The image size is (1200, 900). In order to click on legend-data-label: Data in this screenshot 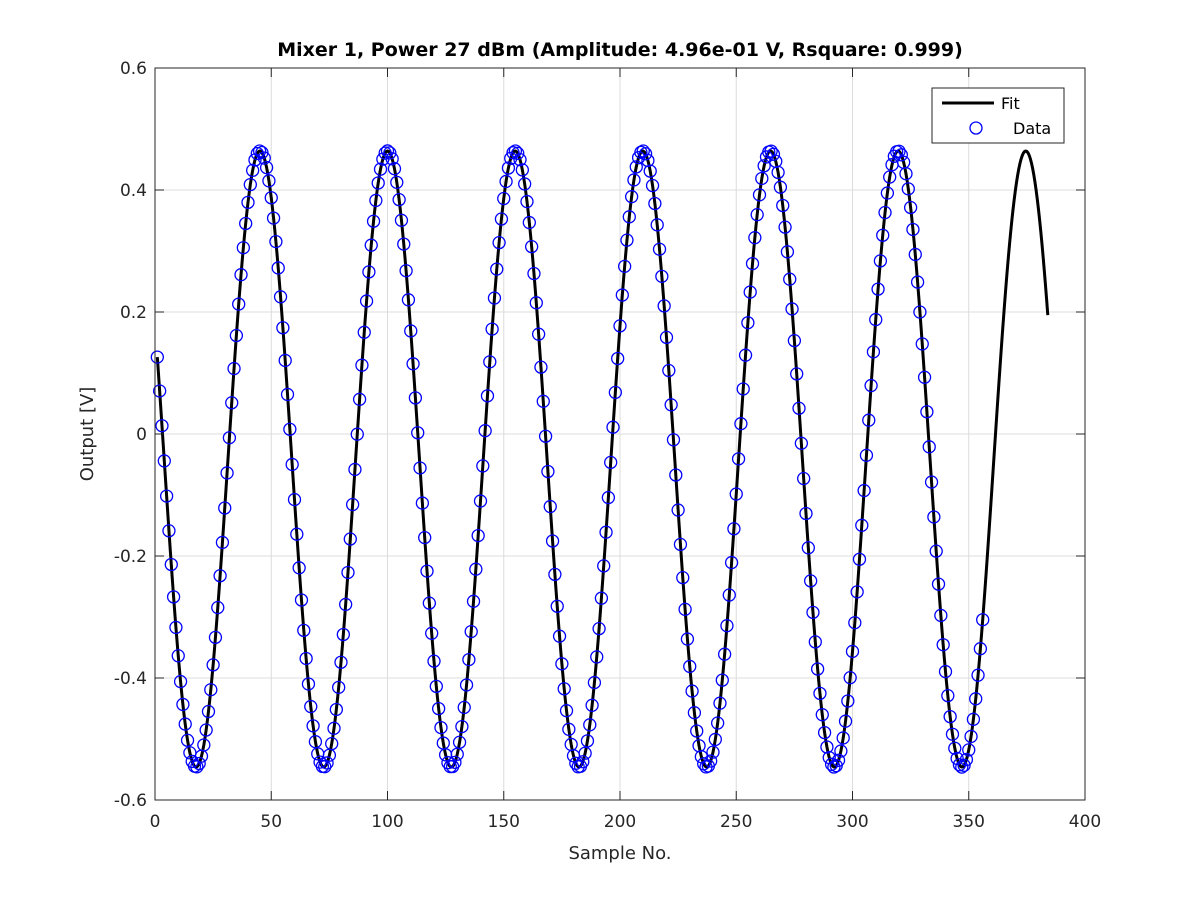, I will do `click(1032, 128)`.